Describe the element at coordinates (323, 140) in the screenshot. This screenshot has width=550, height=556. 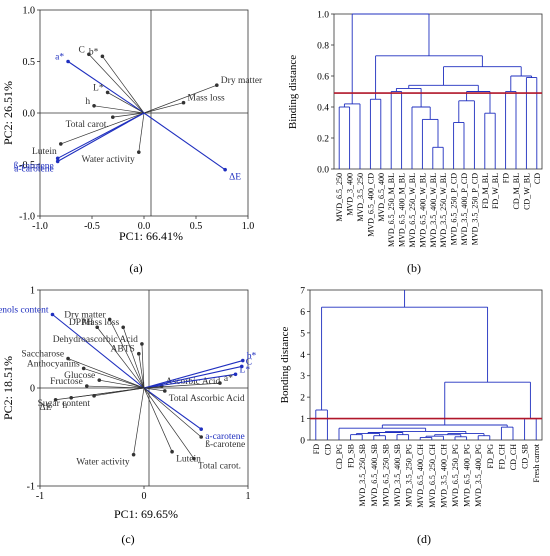
I see `y-tick-label: 0.2` at that location.